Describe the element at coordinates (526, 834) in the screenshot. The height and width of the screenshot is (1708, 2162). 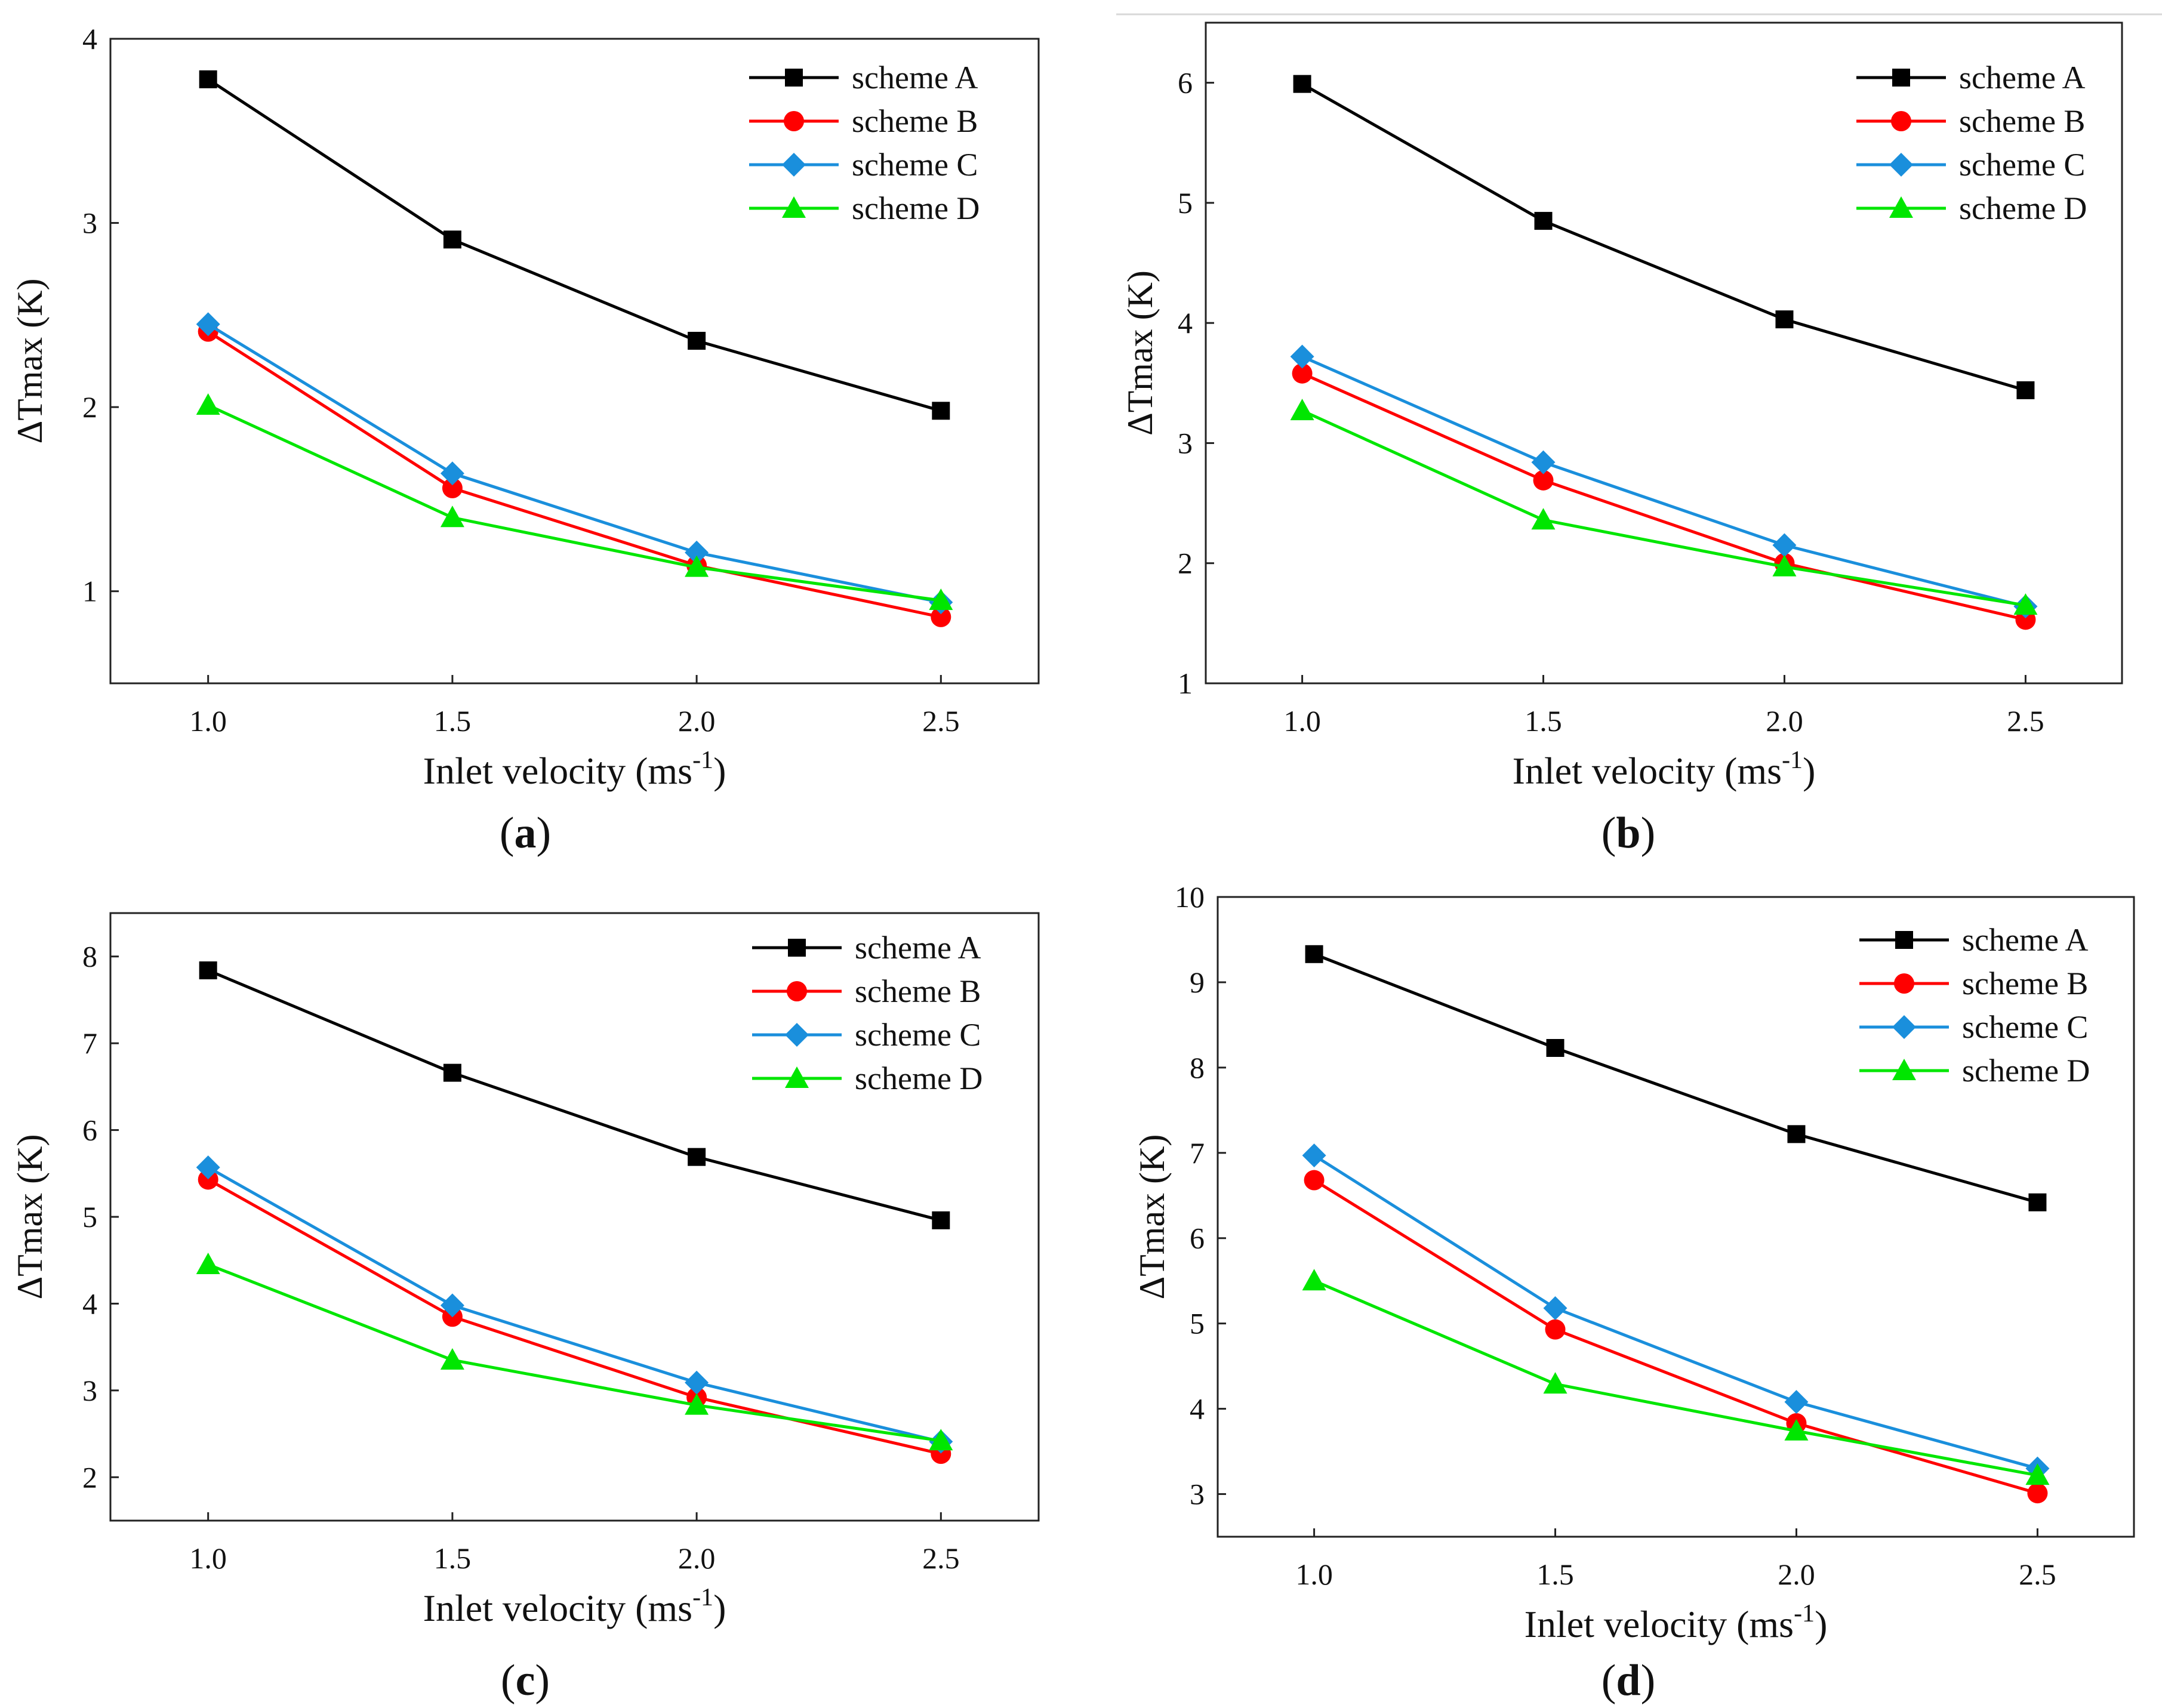
I see `panel-label: (a)` at that location.